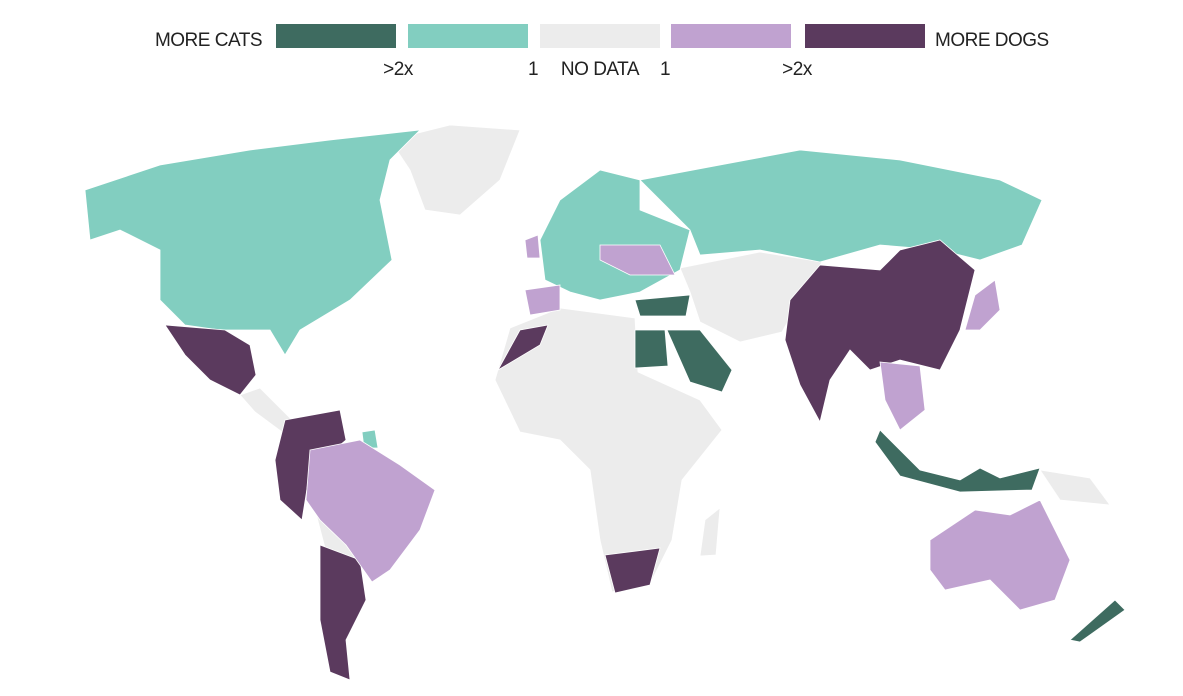  I want to click on china-india, so click(880, 331).